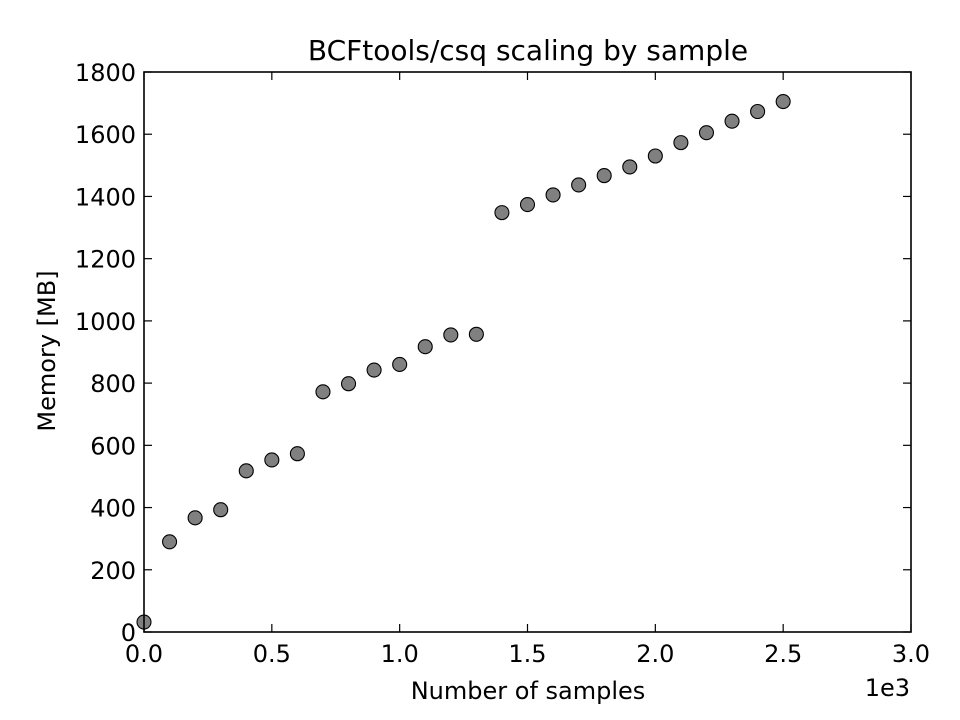 This screenshot has width=960, height=720. Describe the element at coordinates (527, 654) in the screenshot. I see `x-tick-label: 1.5` at that location.